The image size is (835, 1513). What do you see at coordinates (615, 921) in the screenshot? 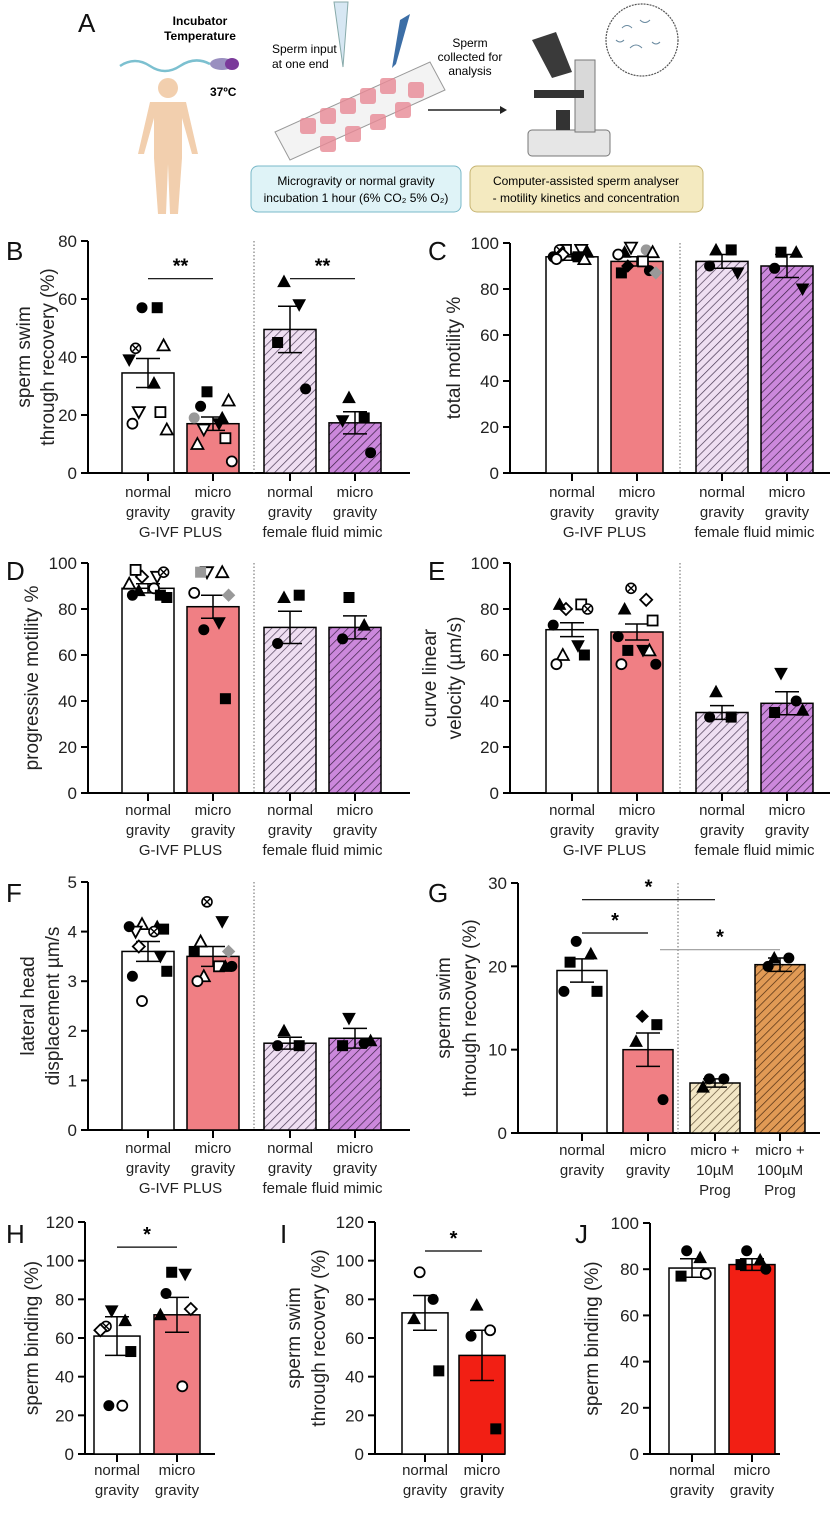
I see `significance-label: *` at bounding box center [615, 921].